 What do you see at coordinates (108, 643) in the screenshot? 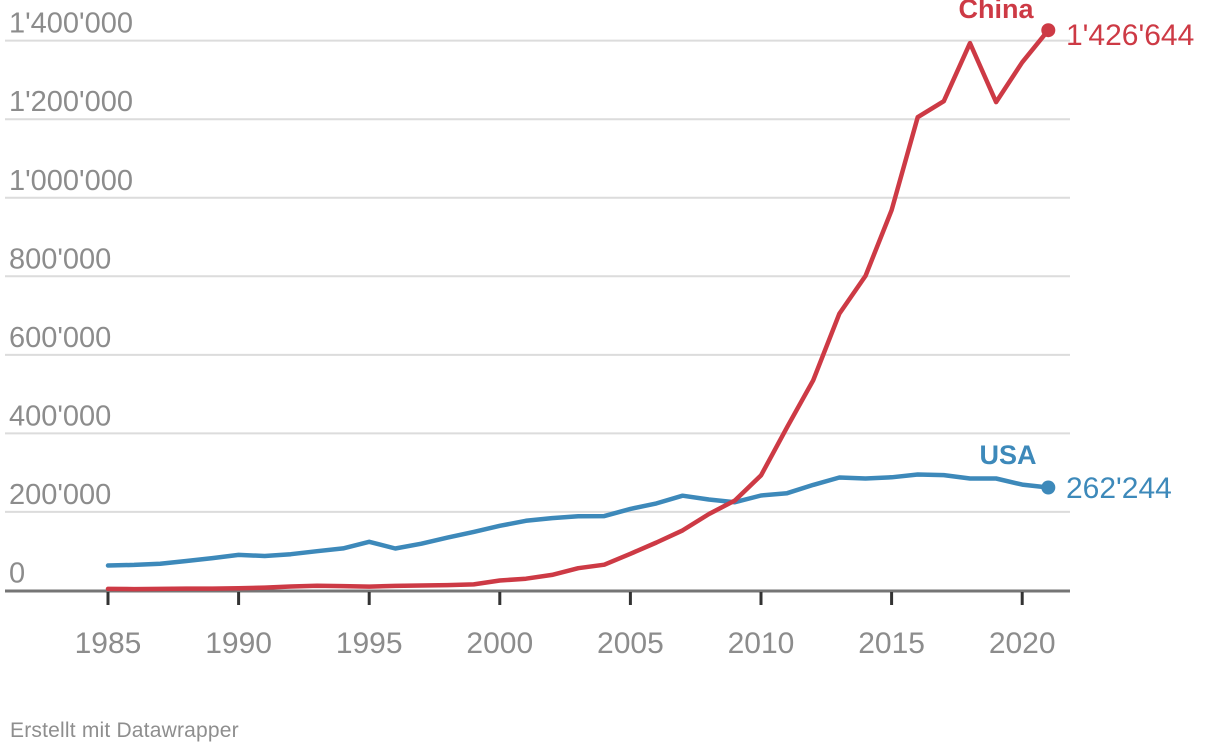
I see `x-axis-label: 1985` at bounding box center [108, 643].